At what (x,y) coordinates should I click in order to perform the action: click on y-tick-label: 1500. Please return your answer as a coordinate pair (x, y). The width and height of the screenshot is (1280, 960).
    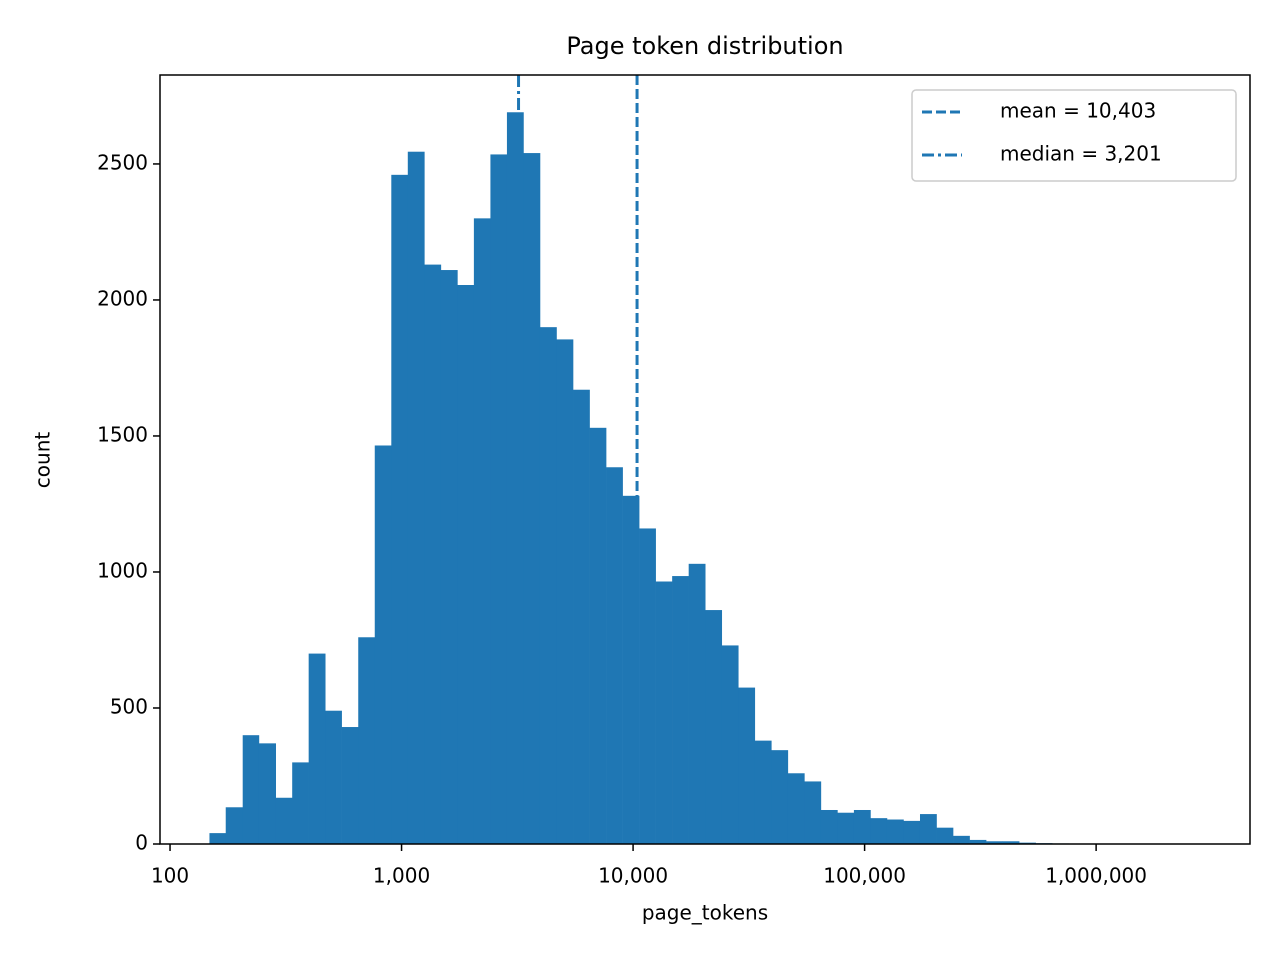
    Looking at the image, I should click on (122, 434).